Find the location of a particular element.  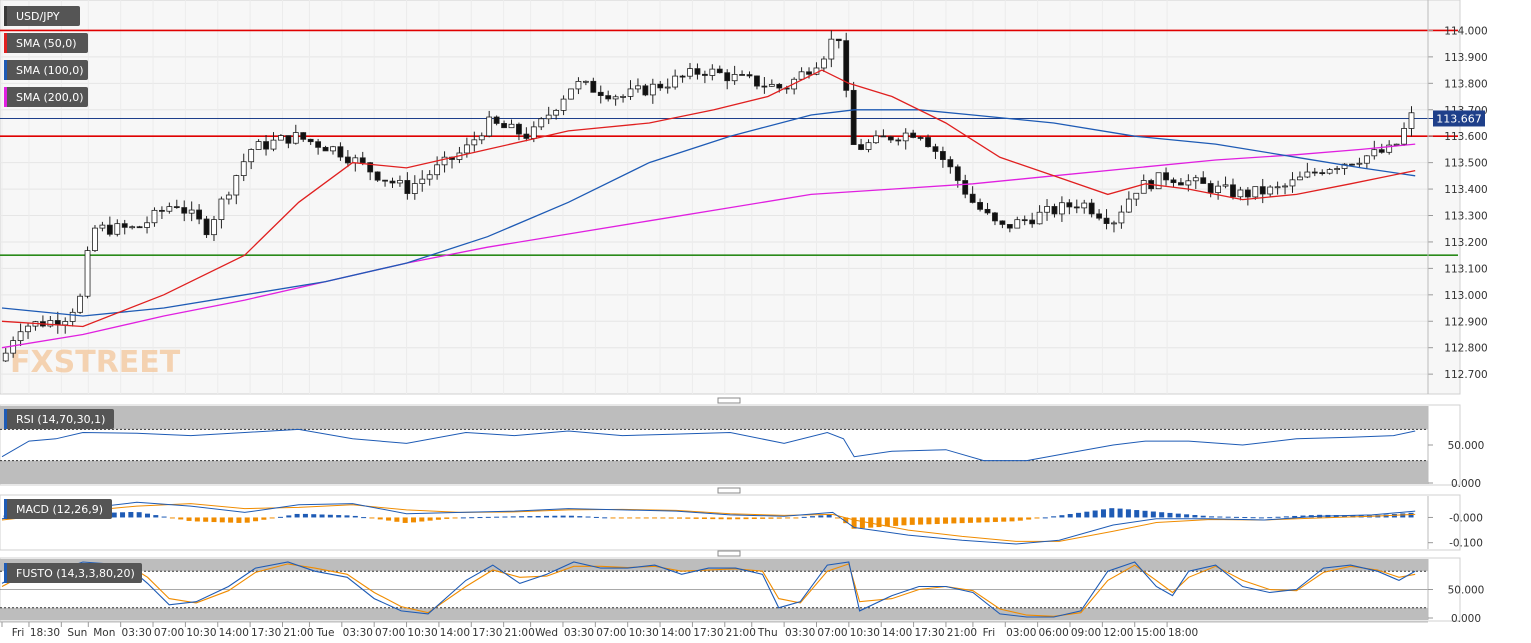

macd-line is located at coordinates (708, 523).